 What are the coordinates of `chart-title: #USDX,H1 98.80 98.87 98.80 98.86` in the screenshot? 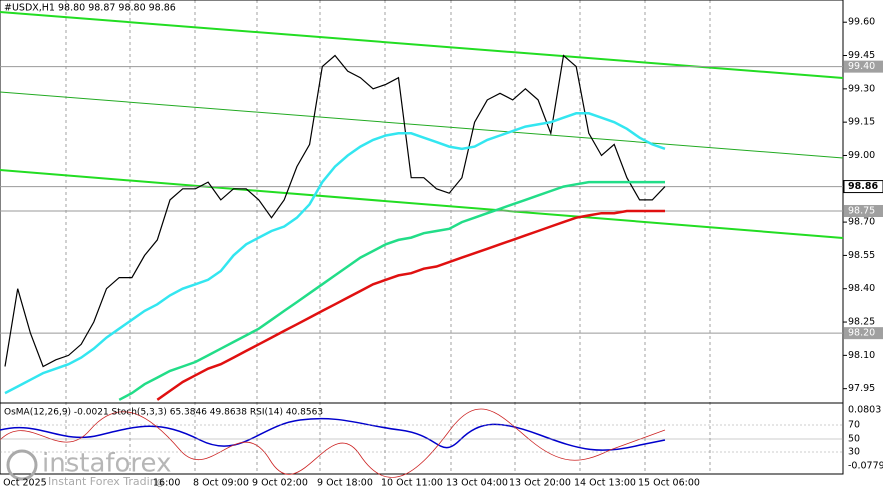 It's located at (90, 8).